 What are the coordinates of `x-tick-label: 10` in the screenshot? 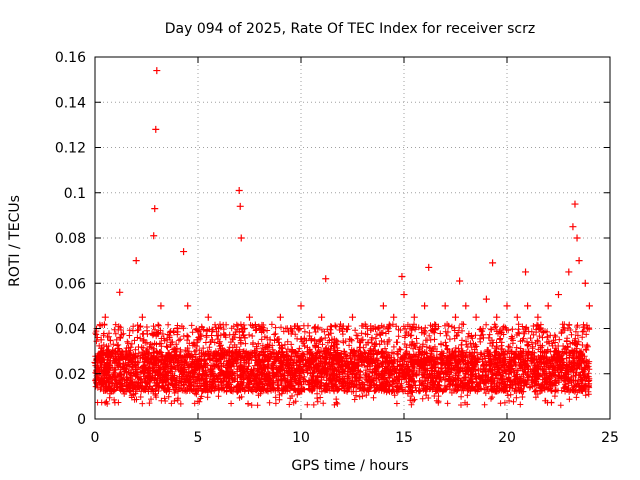 It's located at (301, 438).